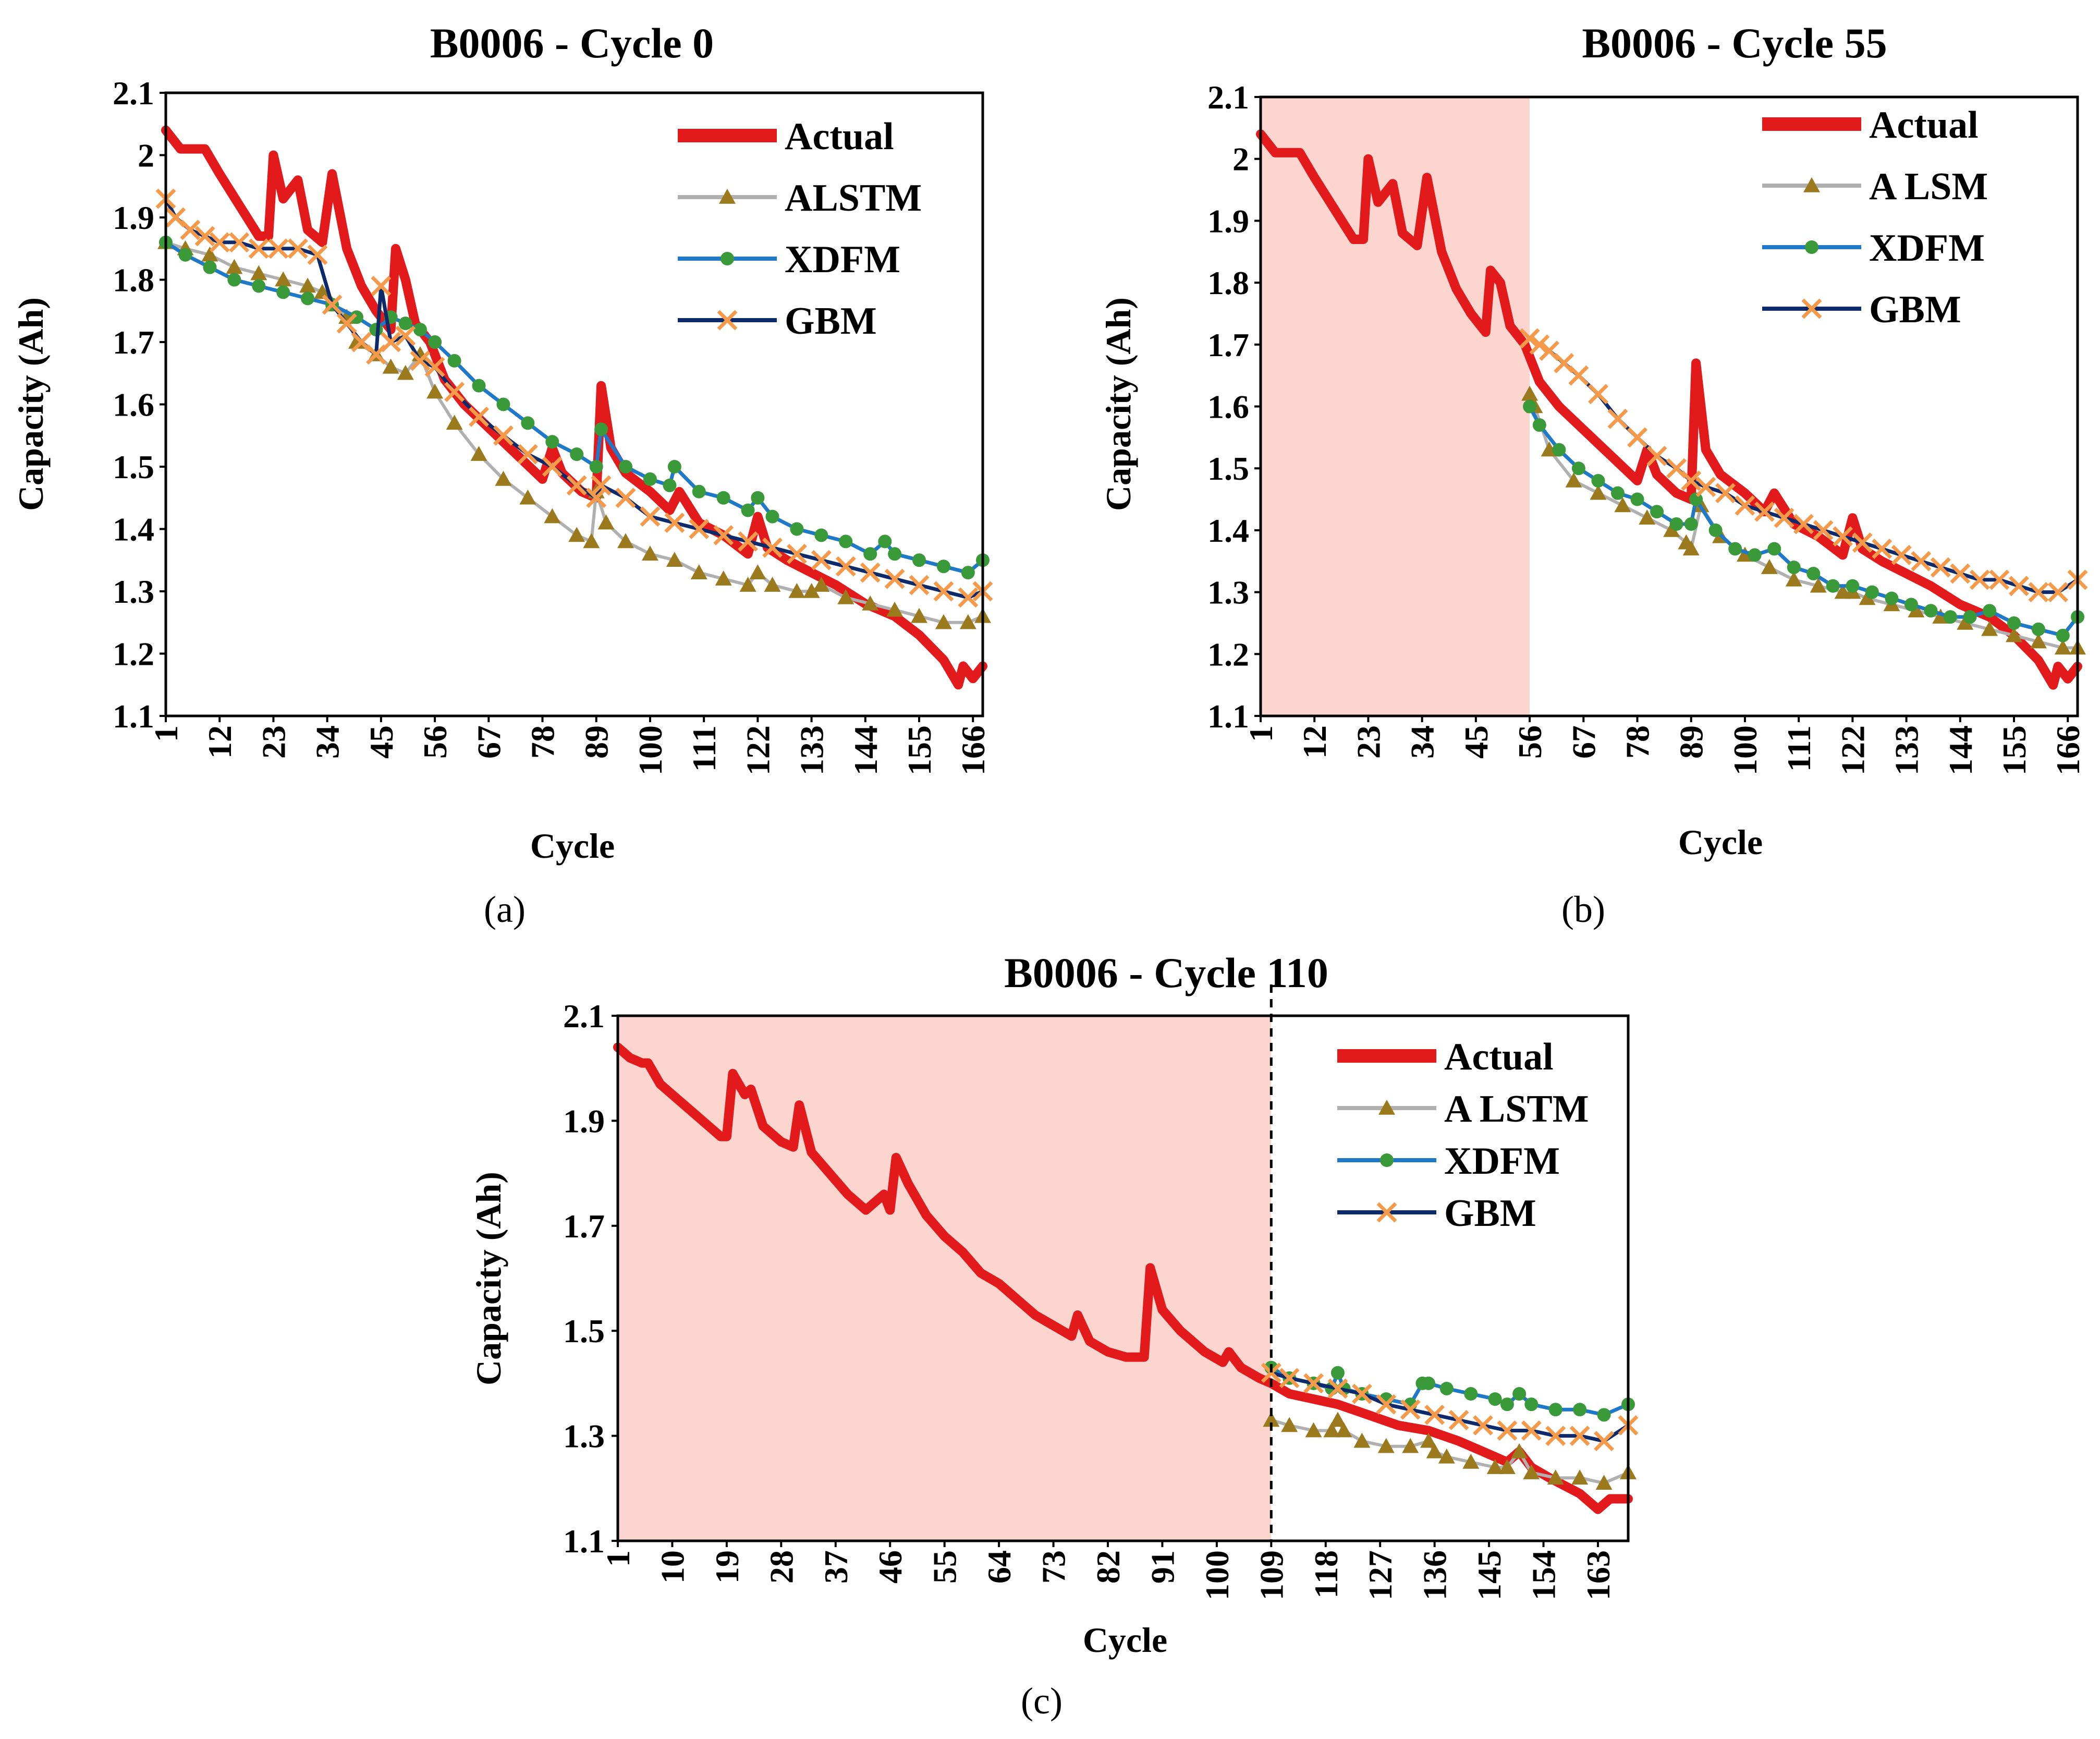  I want to click on series-a-lstm, so click(1450, 1451).